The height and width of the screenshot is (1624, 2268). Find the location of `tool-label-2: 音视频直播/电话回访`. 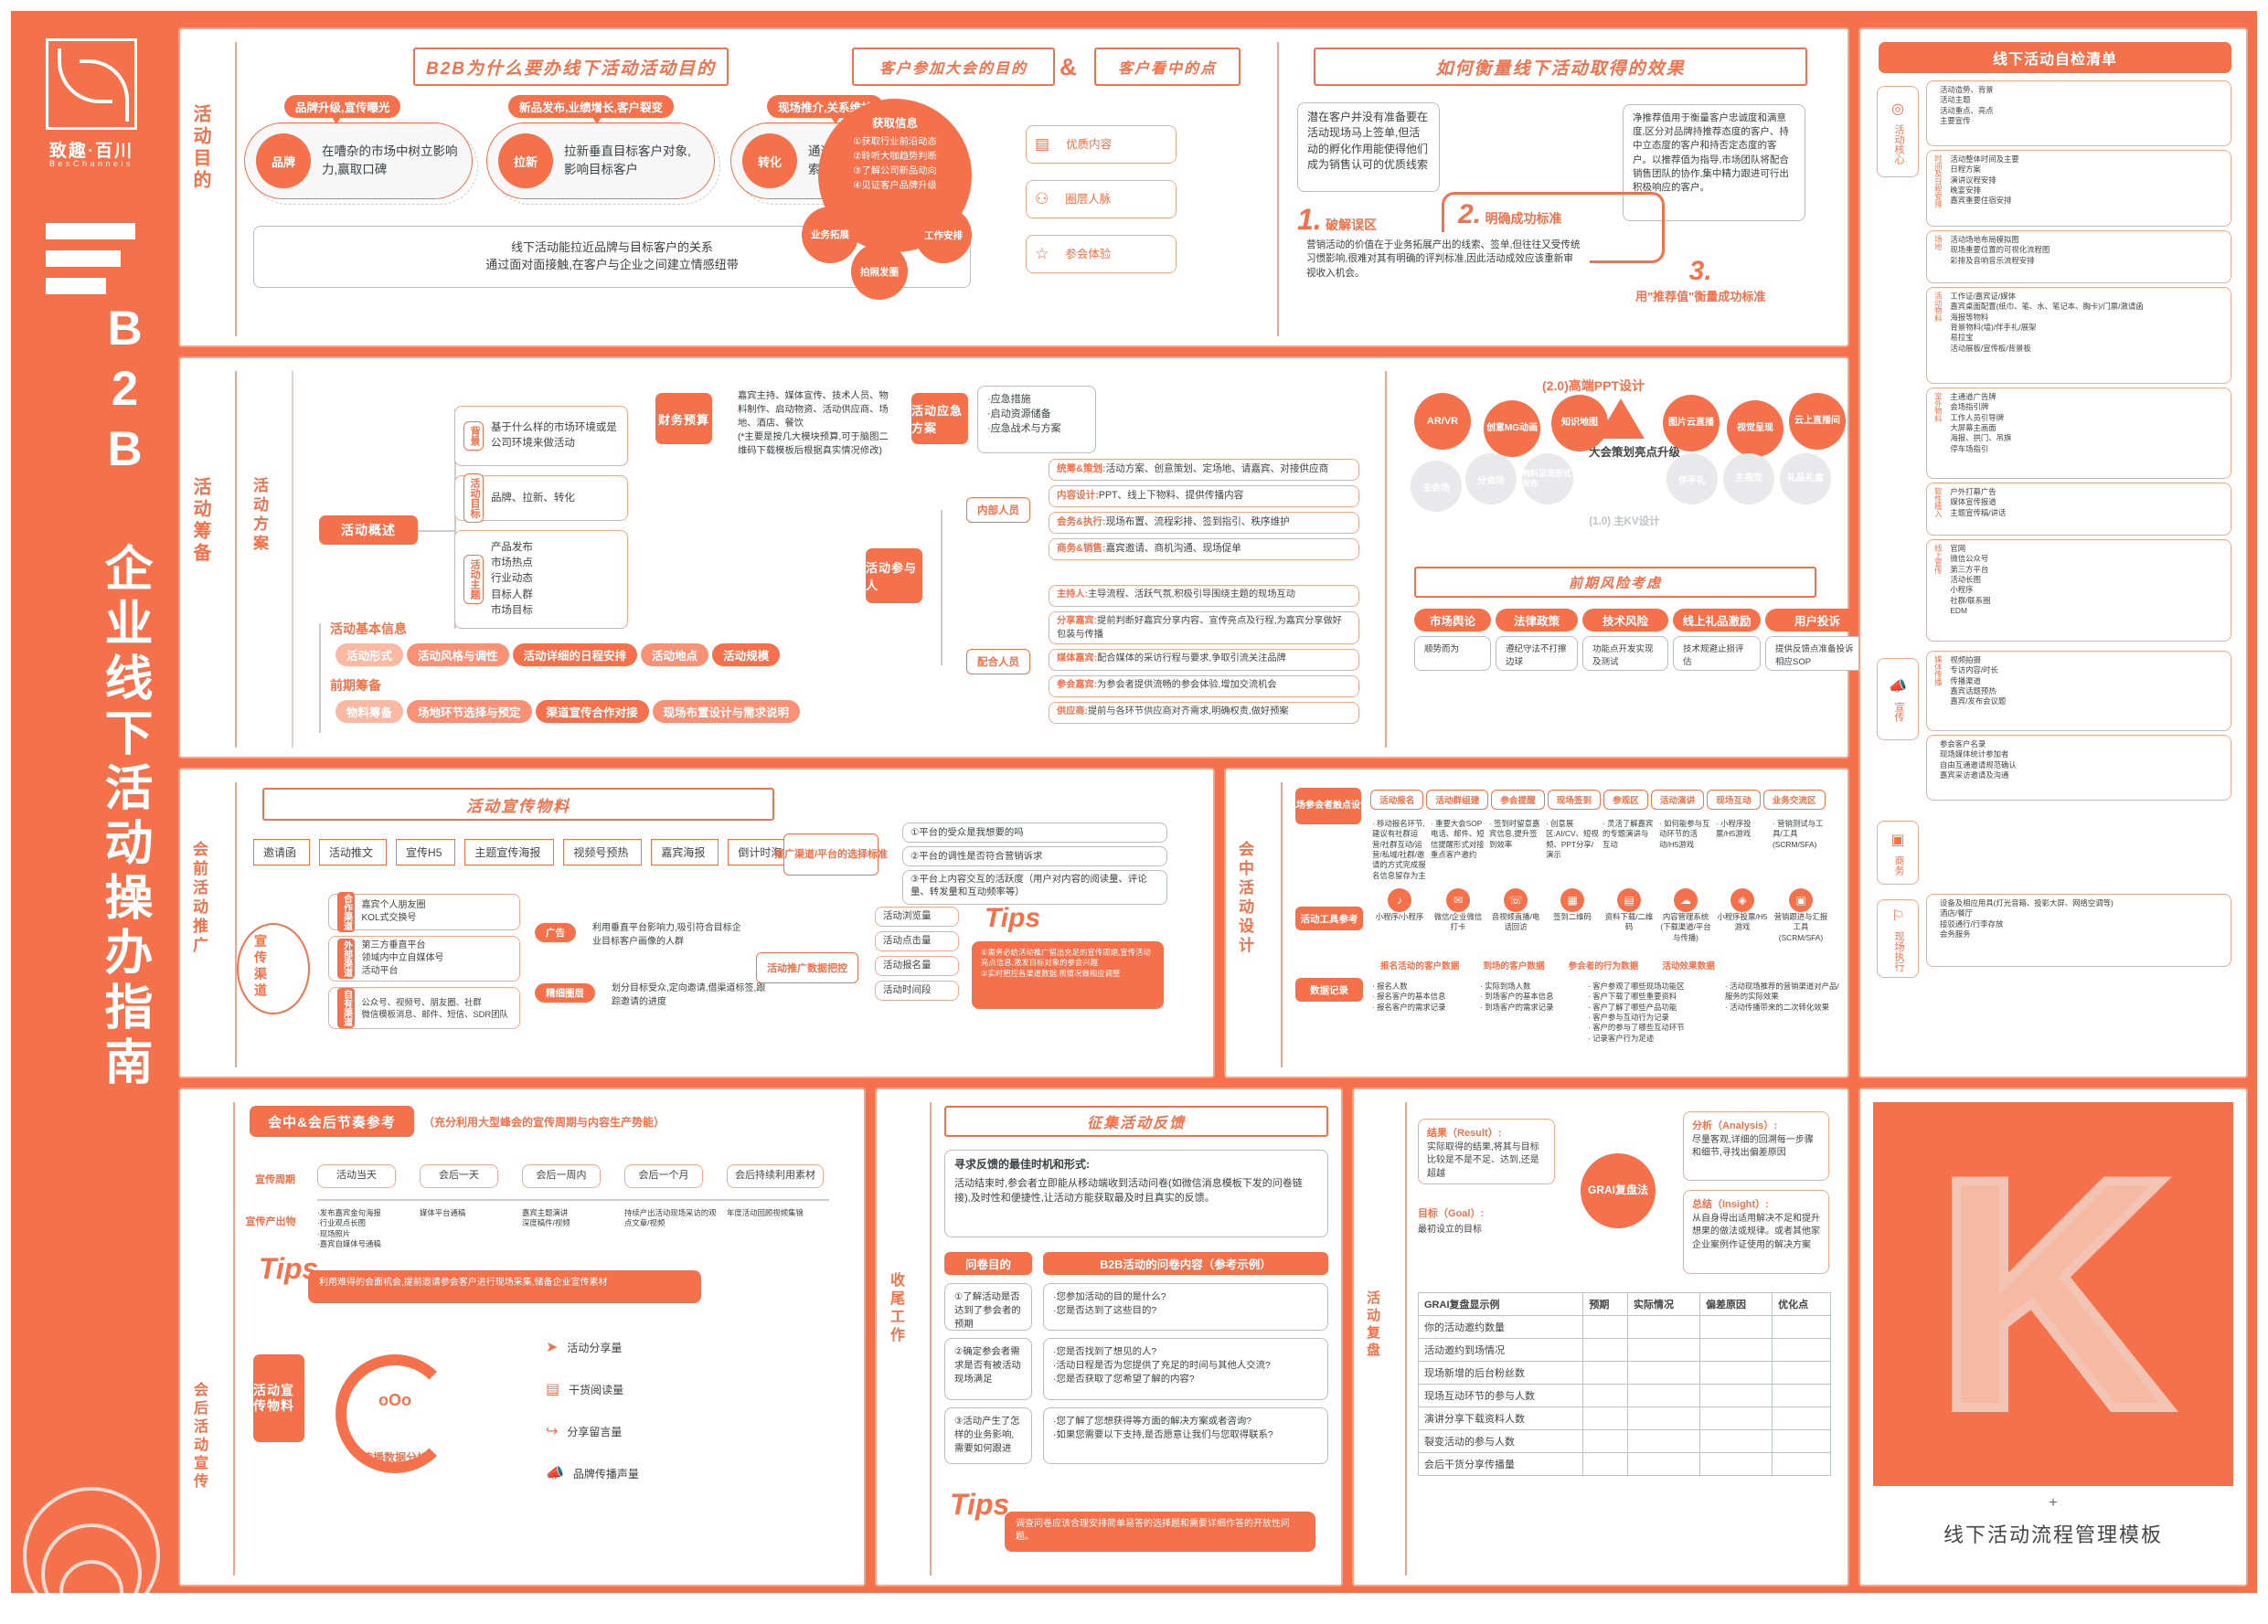

tool-label-2: 音视频直播/电话回访 is located at coordinates (1515, 922).